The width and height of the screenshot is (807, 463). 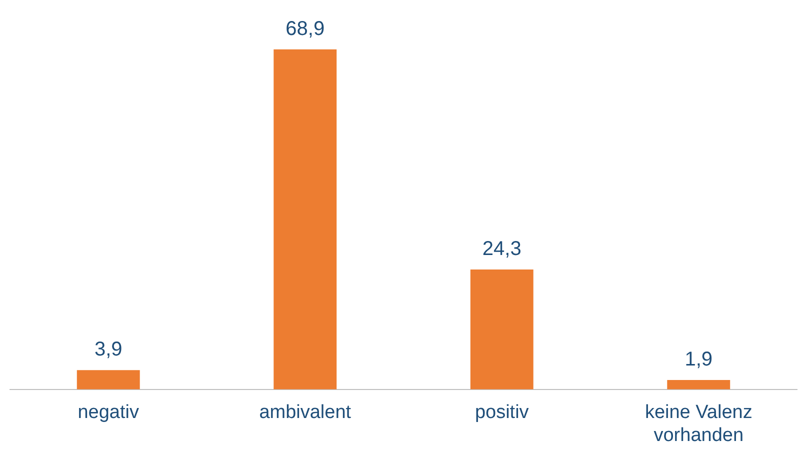 What do you see at coordinates (108, 349) in the screenshot?
I see `data-label: 3,9` at bounding box center [108, 349].